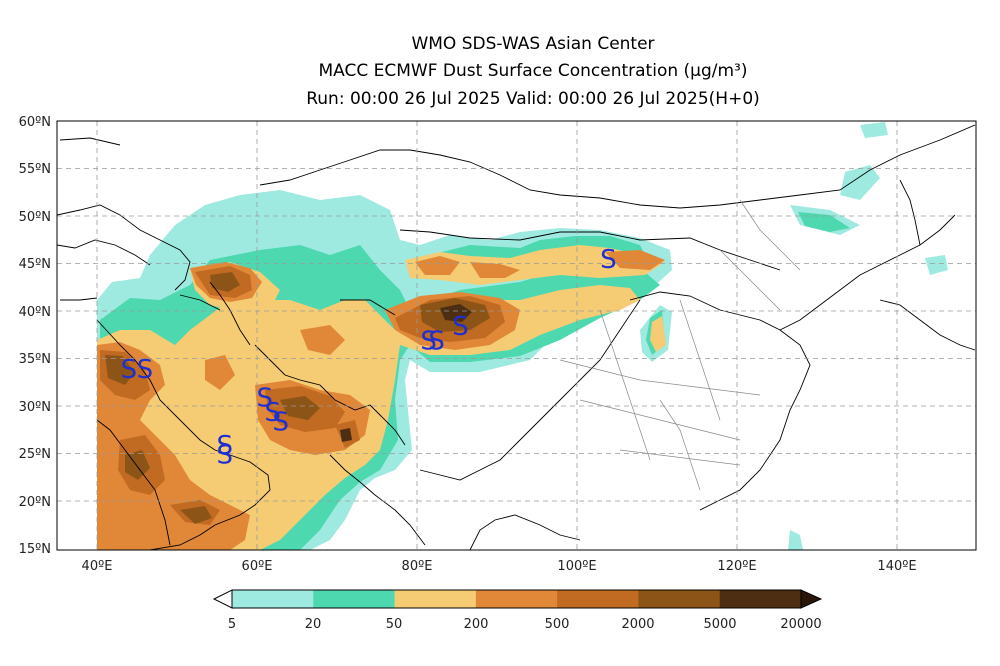 Image resolution: width=1000 pixels, height=666 pixels. I want to click on lat-tick-label: 30ºN, so click(35, 407).